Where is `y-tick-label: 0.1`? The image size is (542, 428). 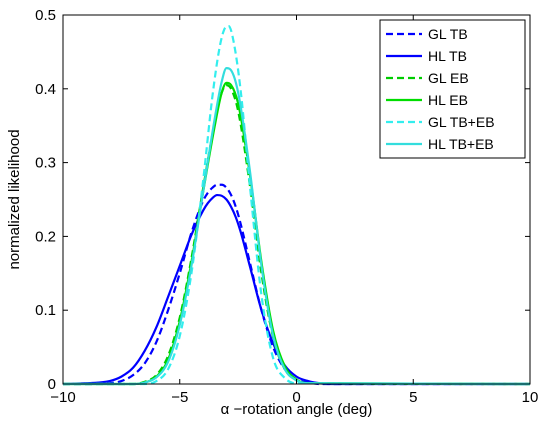 y-tick-label: 0.1 is located at coordinates (45, 310).